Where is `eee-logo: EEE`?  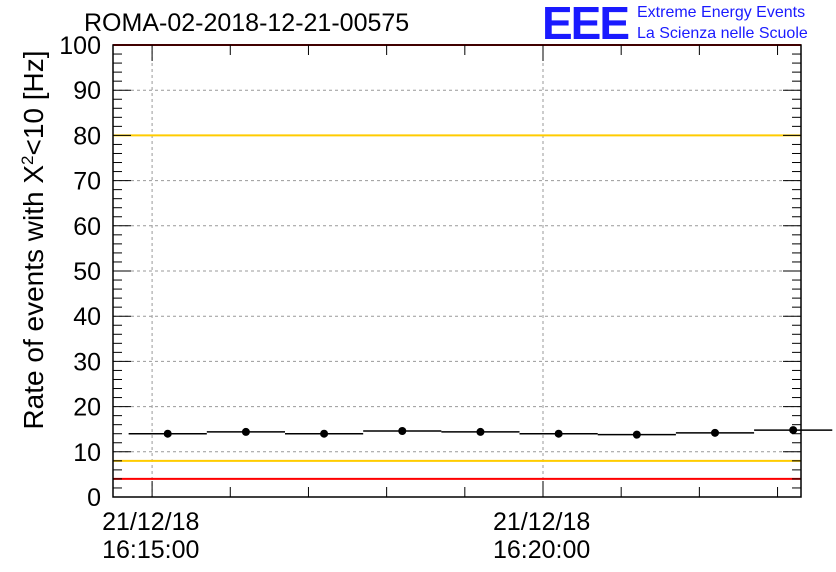 eee-logo: EEE is located at coordinates (586, 24).